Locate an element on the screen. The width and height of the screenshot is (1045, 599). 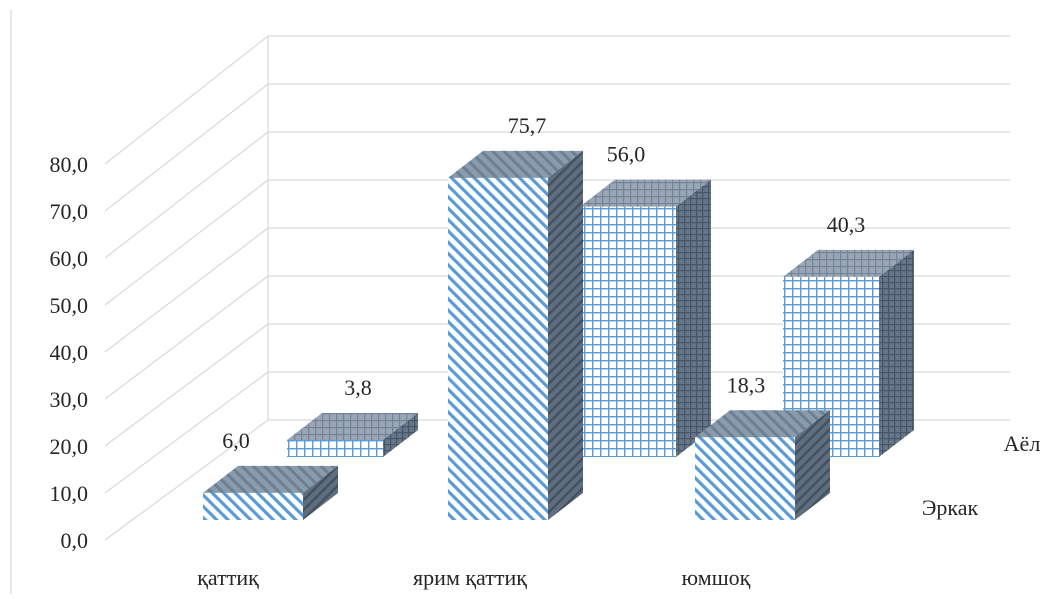
bar-aeol-0-front is located at coordinates (335, 448).